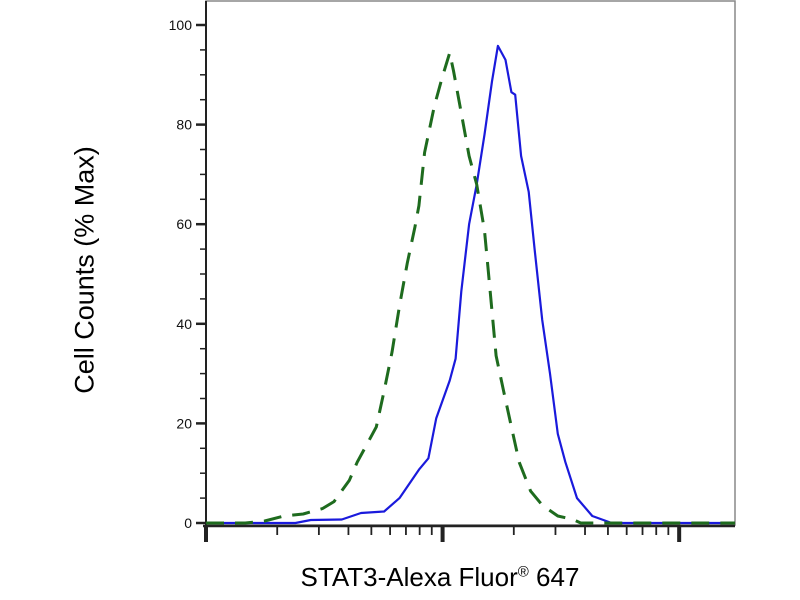 This screenshot has height=600, width=800. What do you see at coordinates (188, 523) in the screenshot?
I see `y-tick-label: 0` at bounding box center [188, 523].